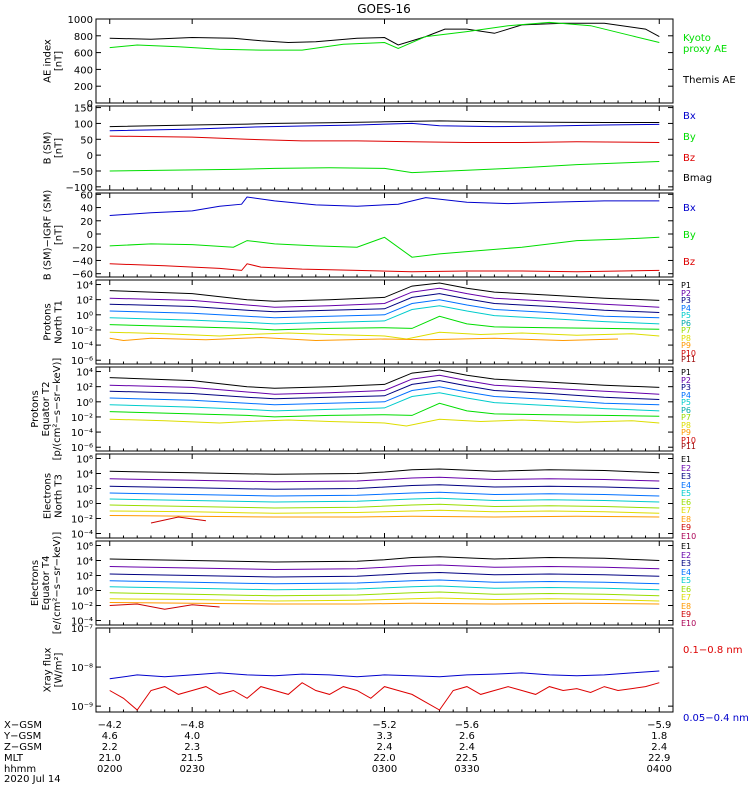 The width and height of the screenshot is (750, 800). Describe the element at coordinates (83, 87) in the screenshot. I see `y-tick-label: 200` at that location.